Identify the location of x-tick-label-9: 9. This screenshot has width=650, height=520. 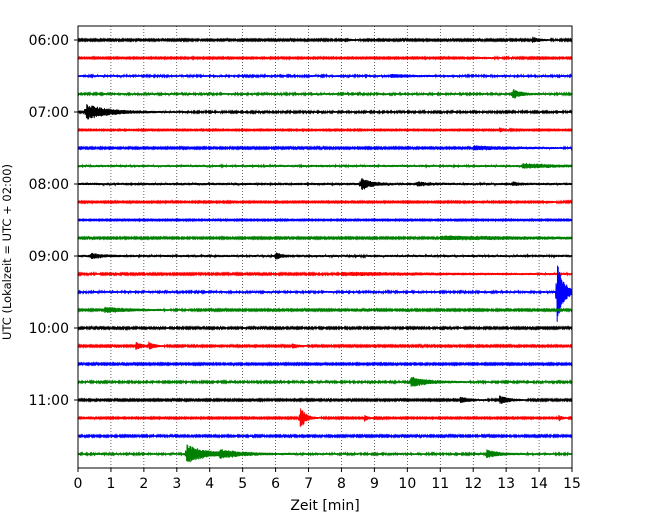
(374, 484).